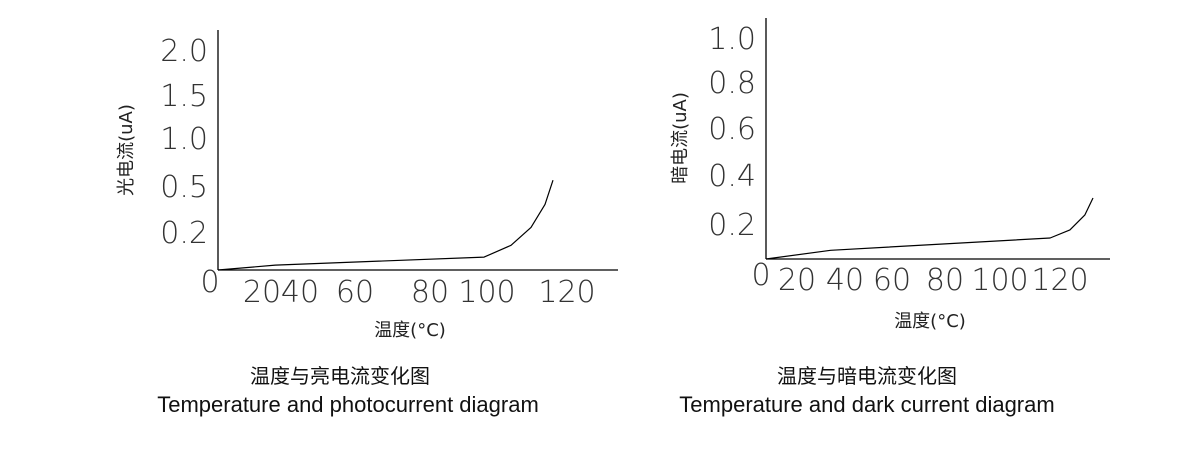 Image resolution: width=1182 pixels, height=450 pixels. Describe the element at coordinates (867, 404) in the screenshot. I see `chart-2-subtitle: Temperature and dark current diagram` at that location.